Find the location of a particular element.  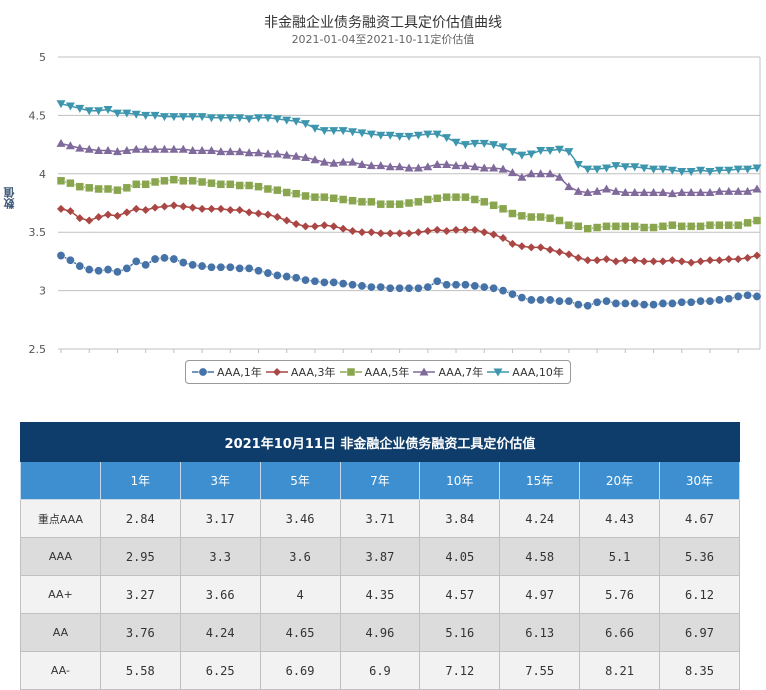

legend-item: AAA,1年 is located at coordinates (227, 372).